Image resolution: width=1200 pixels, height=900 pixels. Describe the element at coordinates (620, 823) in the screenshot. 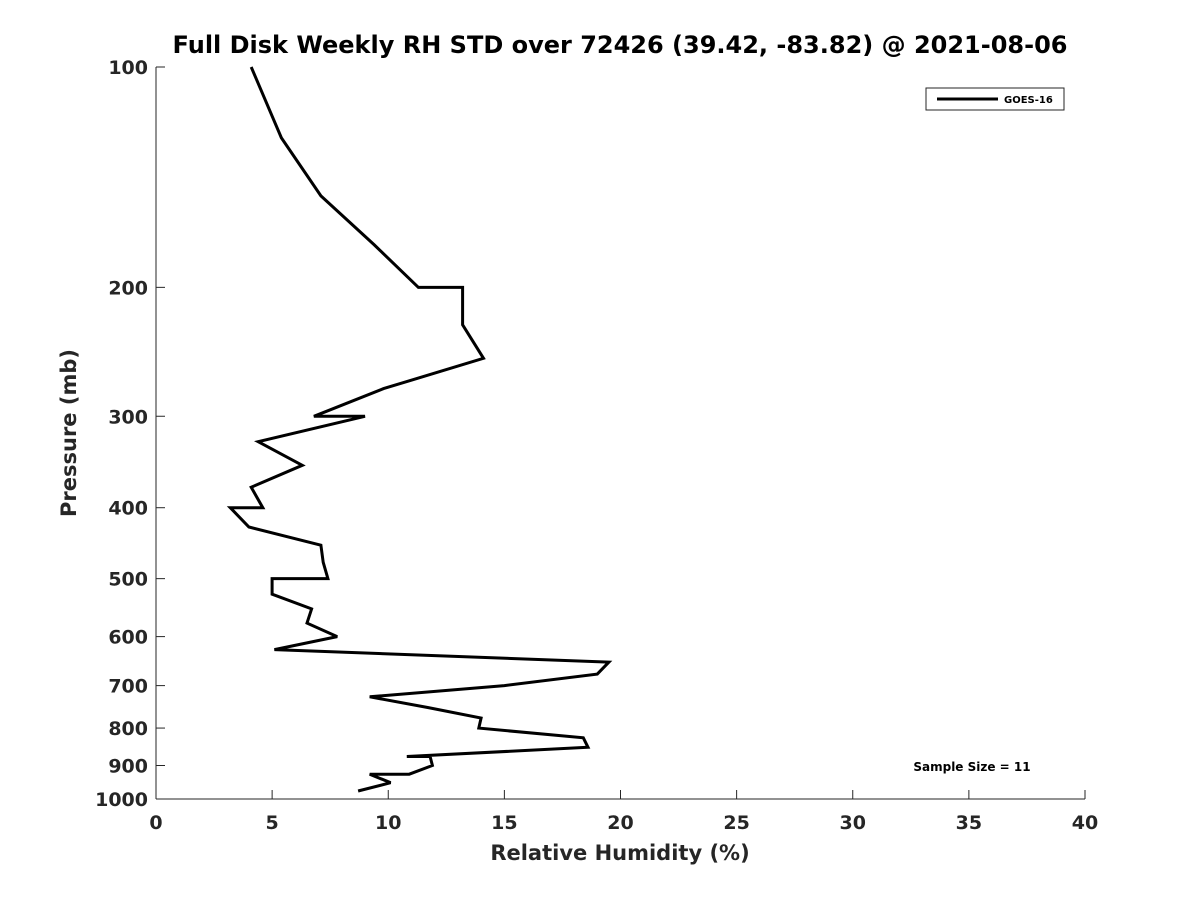

I see `x-tick-label: 20` at that location.